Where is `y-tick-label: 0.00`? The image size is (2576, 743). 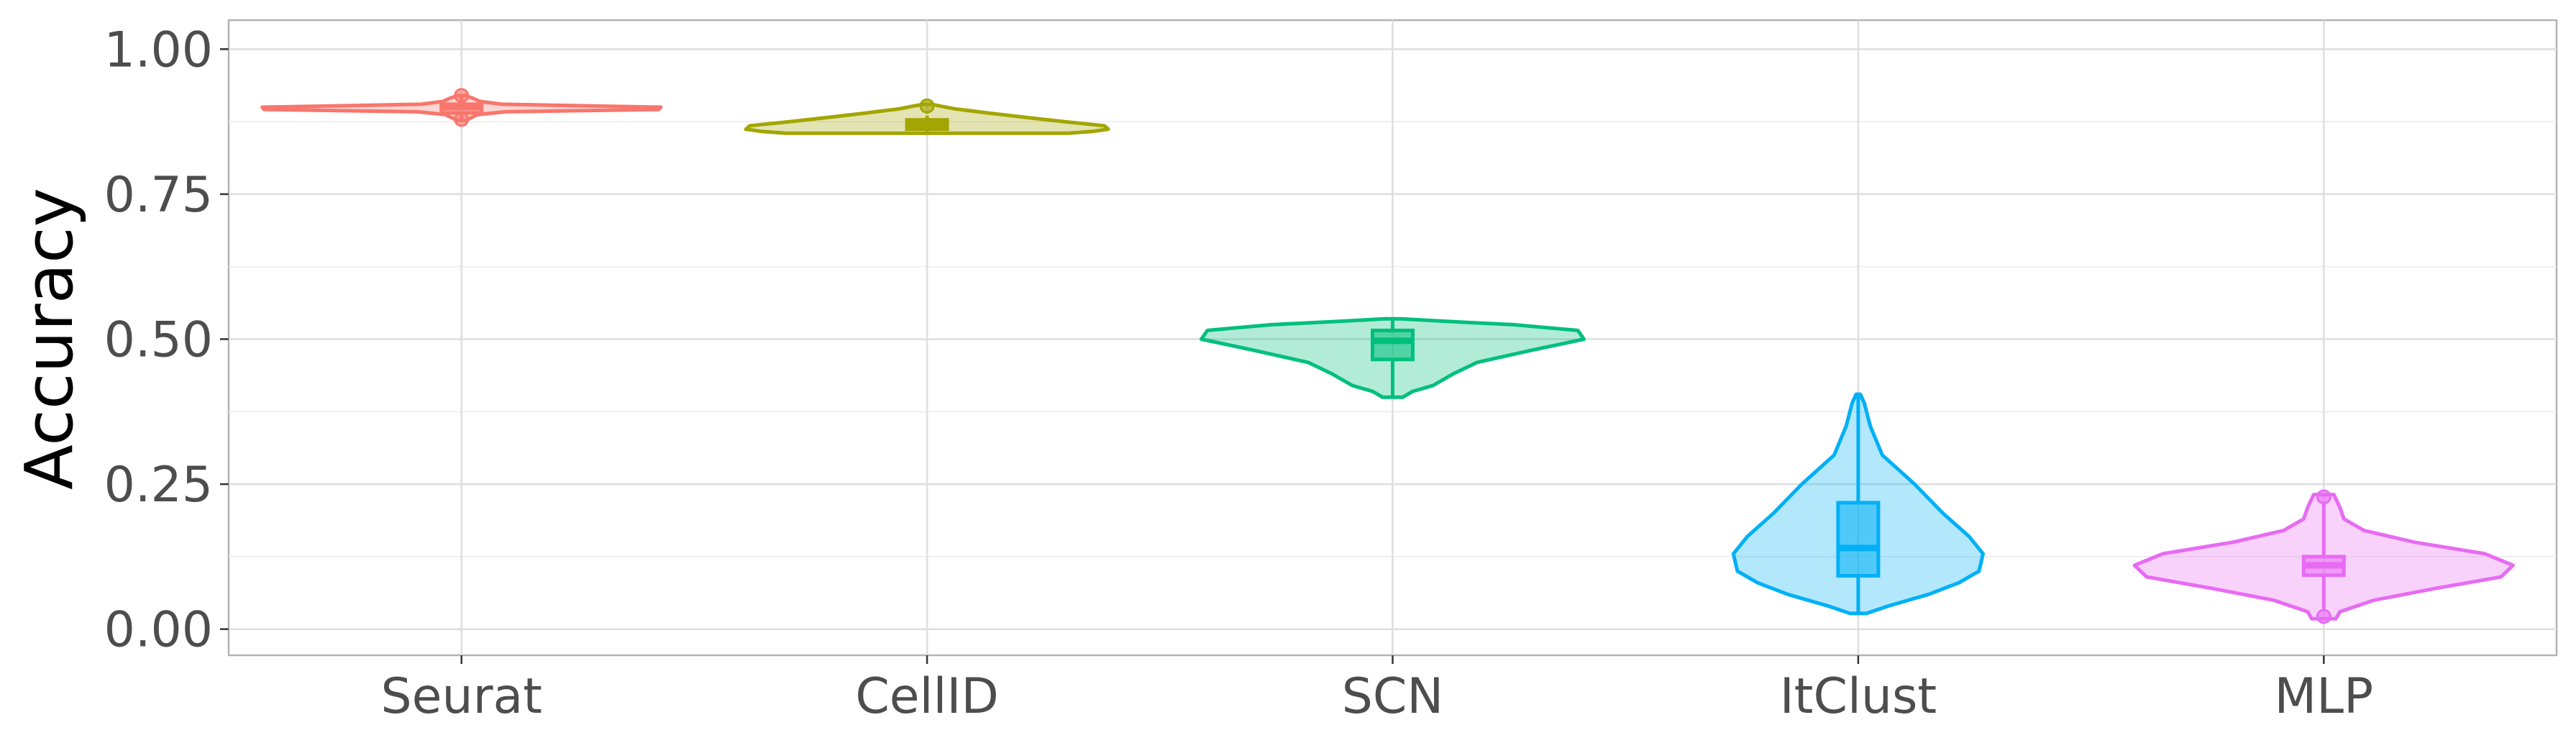 y-tick-label: 0.00 is located at coordinates (158, 630).